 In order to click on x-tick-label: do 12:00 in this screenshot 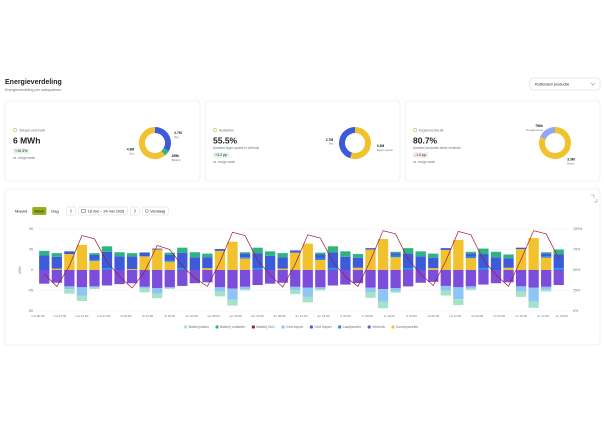, I will do `click(301, 316)`.